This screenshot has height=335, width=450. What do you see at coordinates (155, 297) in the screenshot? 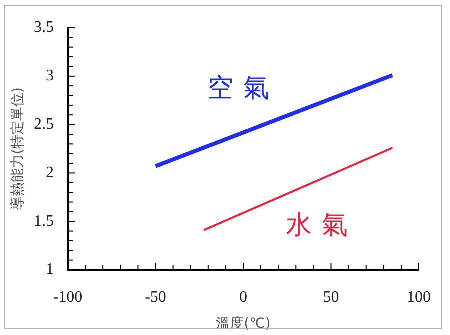
I see `x-tick-label: -50` at bounding box center [155, 297].